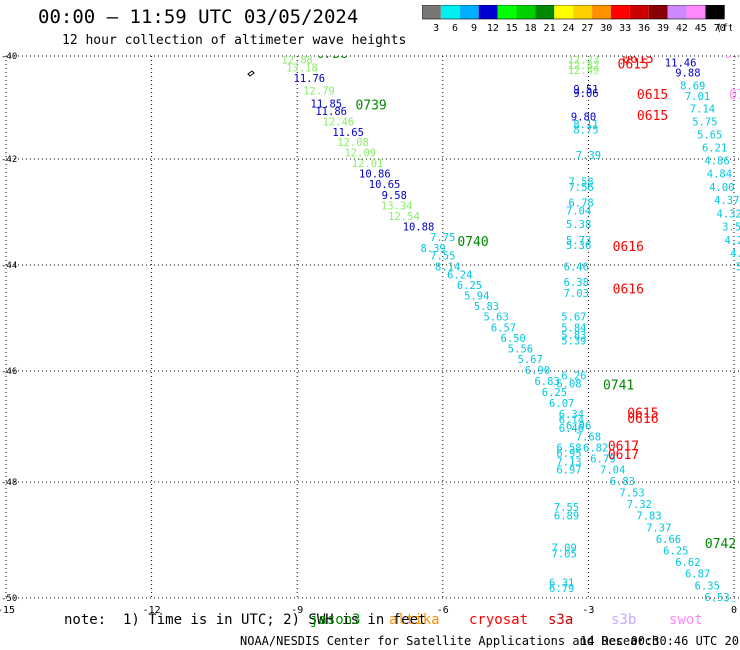 This screenshot has height=650, width=740. What do you see at coordinates (404, 217) in the screenshot?
I see `wave-height-value: 12.54` at bounding box center [404, 217].